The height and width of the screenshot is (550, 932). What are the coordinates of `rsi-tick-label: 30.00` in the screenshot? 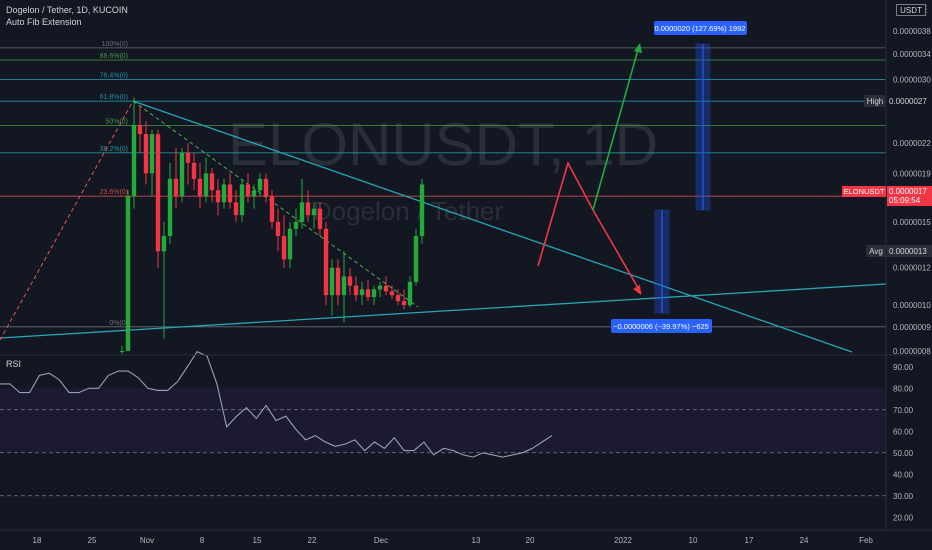 It's located at (903, 496).